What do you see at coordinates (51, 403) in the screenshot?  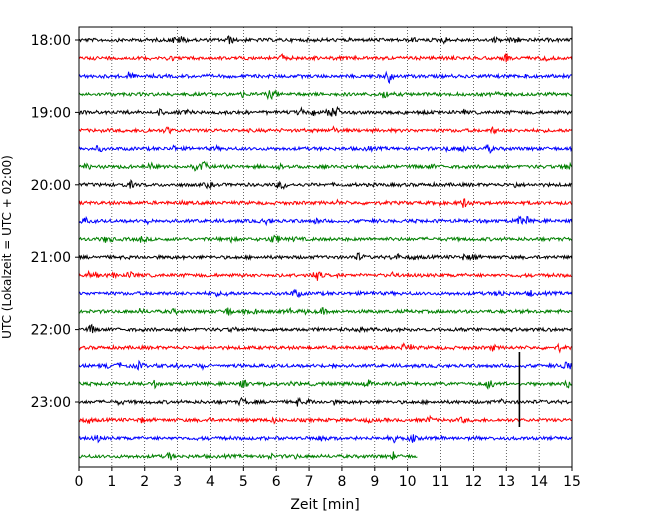 I see `y-tick-label: 23:00` at bounding box center [51, 403].